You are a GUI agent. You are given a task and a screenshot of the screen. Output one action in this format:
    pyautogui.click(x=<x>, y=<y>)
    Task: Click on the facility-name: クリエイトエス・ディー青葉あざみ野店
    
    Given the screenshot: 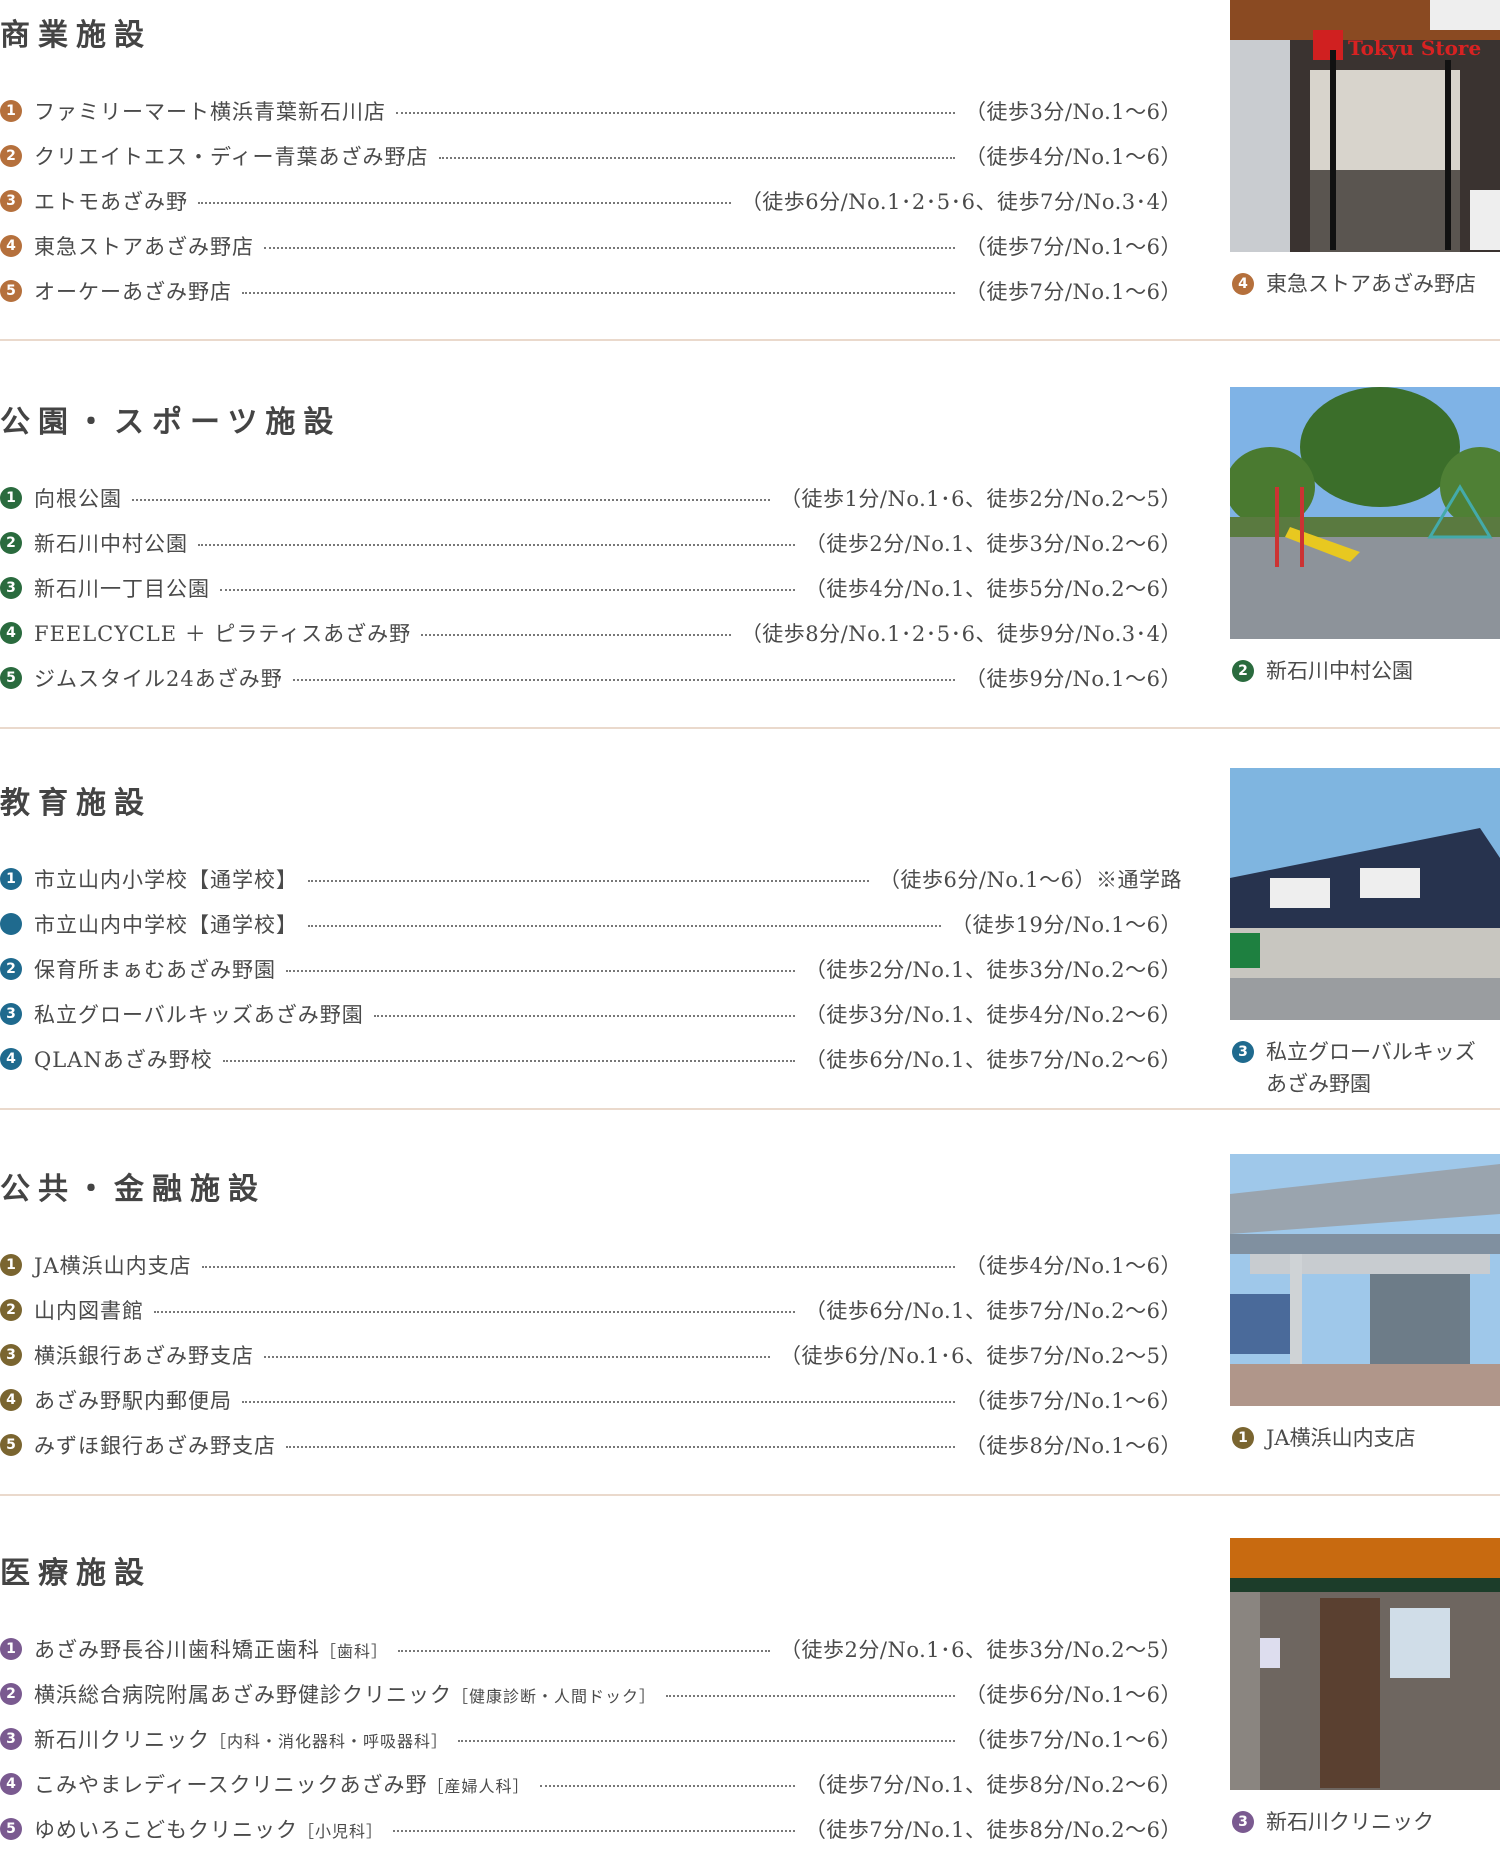 What is the action you would take?
    pyautogui.click(x=231, y=156)
    